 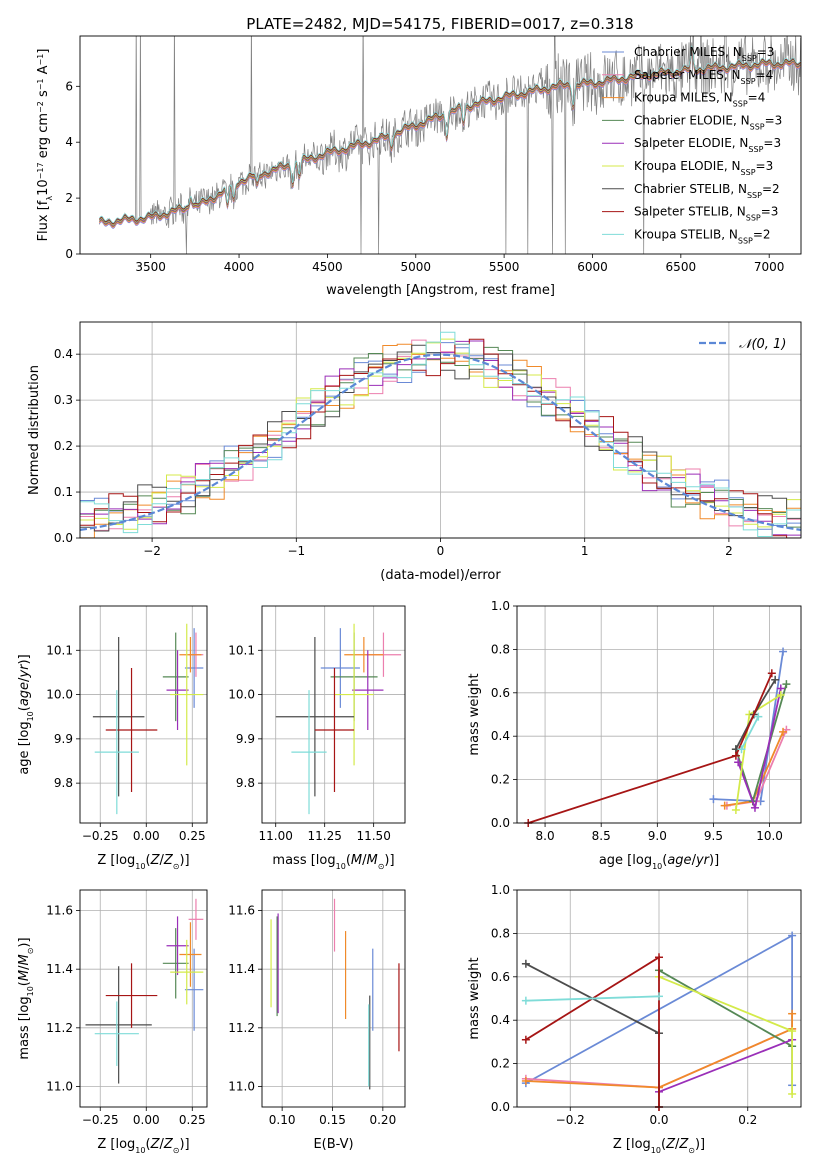 I want to click on y-tick-label: 0.8, so click(x=500, y=649).